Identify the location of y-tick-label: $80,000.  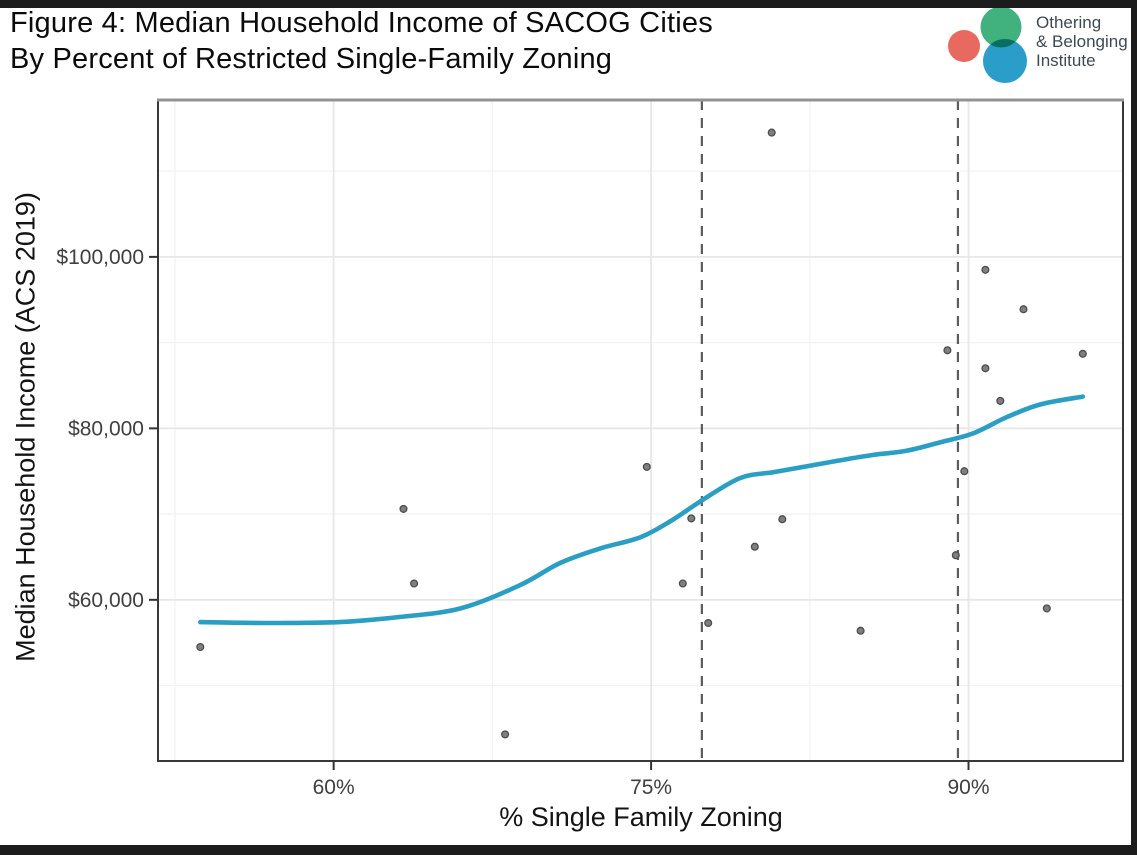
(106, 428).